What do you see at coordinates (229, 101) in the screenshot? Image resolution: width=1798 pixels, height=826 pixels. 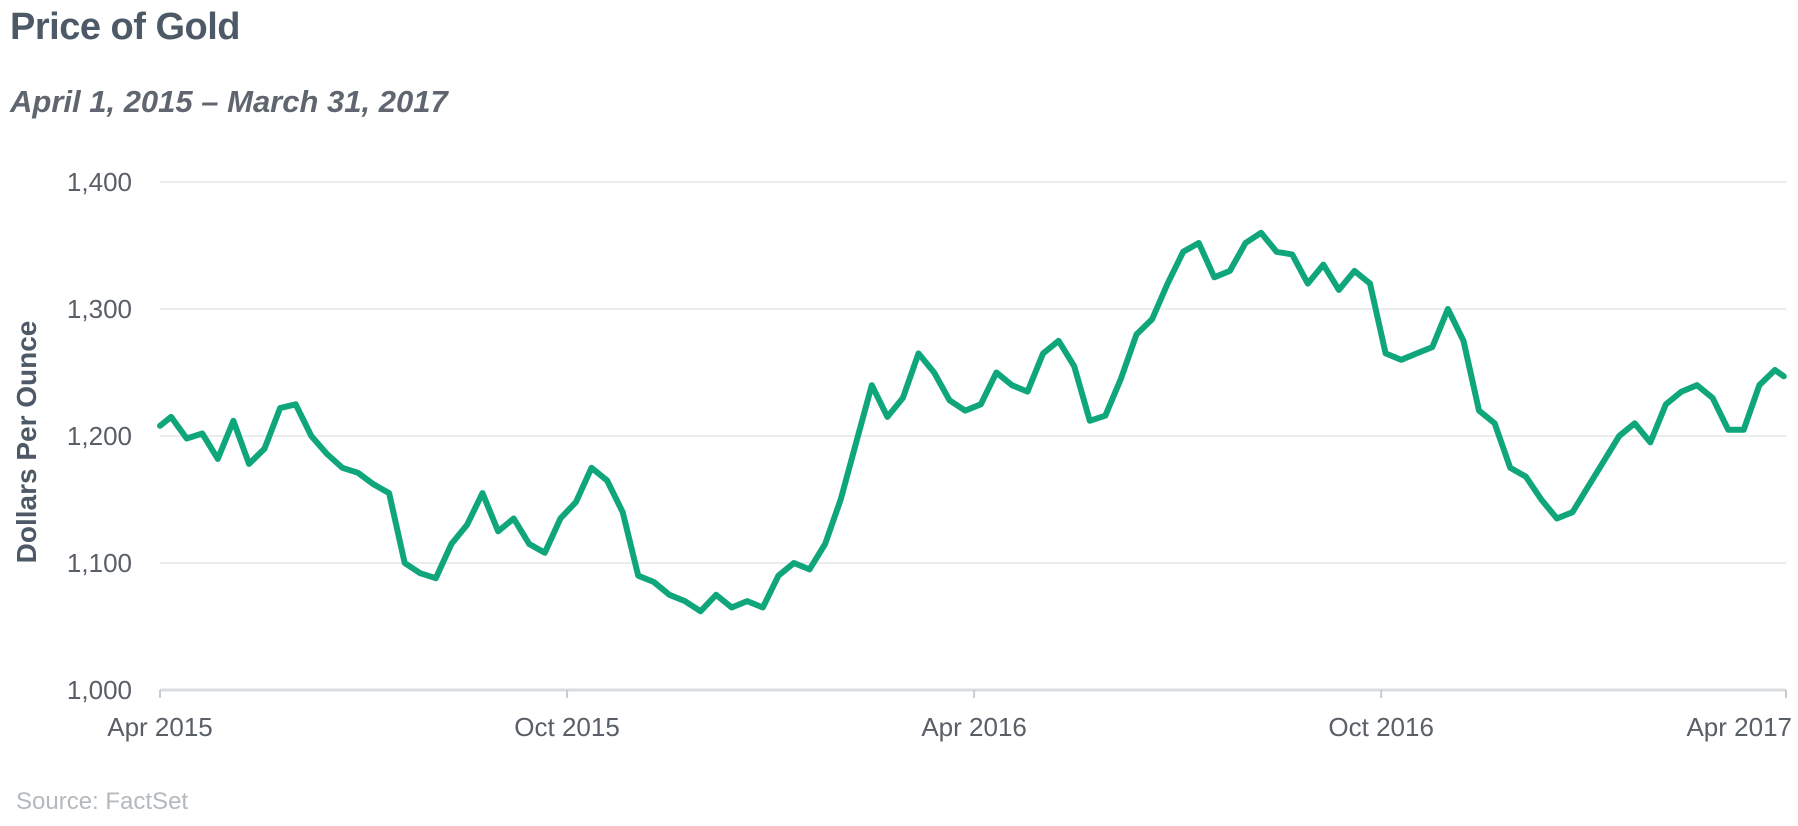 I see `chart-subtitle: April 1, 2015 – March 31, 2017` at bounding box center [229, 101].